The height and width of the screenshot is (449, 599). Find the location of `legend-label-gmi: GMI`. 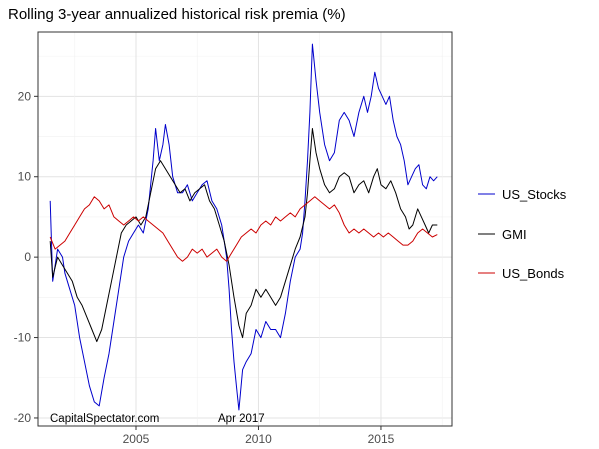

legend-label-gmi: GMI is located at coordinates (514, 234).